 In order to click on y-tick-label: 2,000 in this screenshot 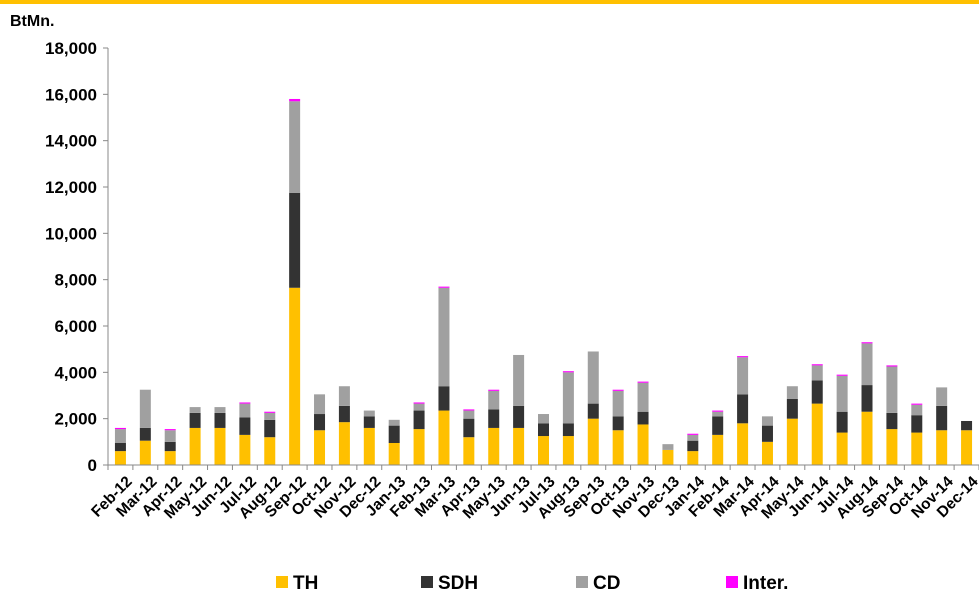, I will do `click(75, 419)`.